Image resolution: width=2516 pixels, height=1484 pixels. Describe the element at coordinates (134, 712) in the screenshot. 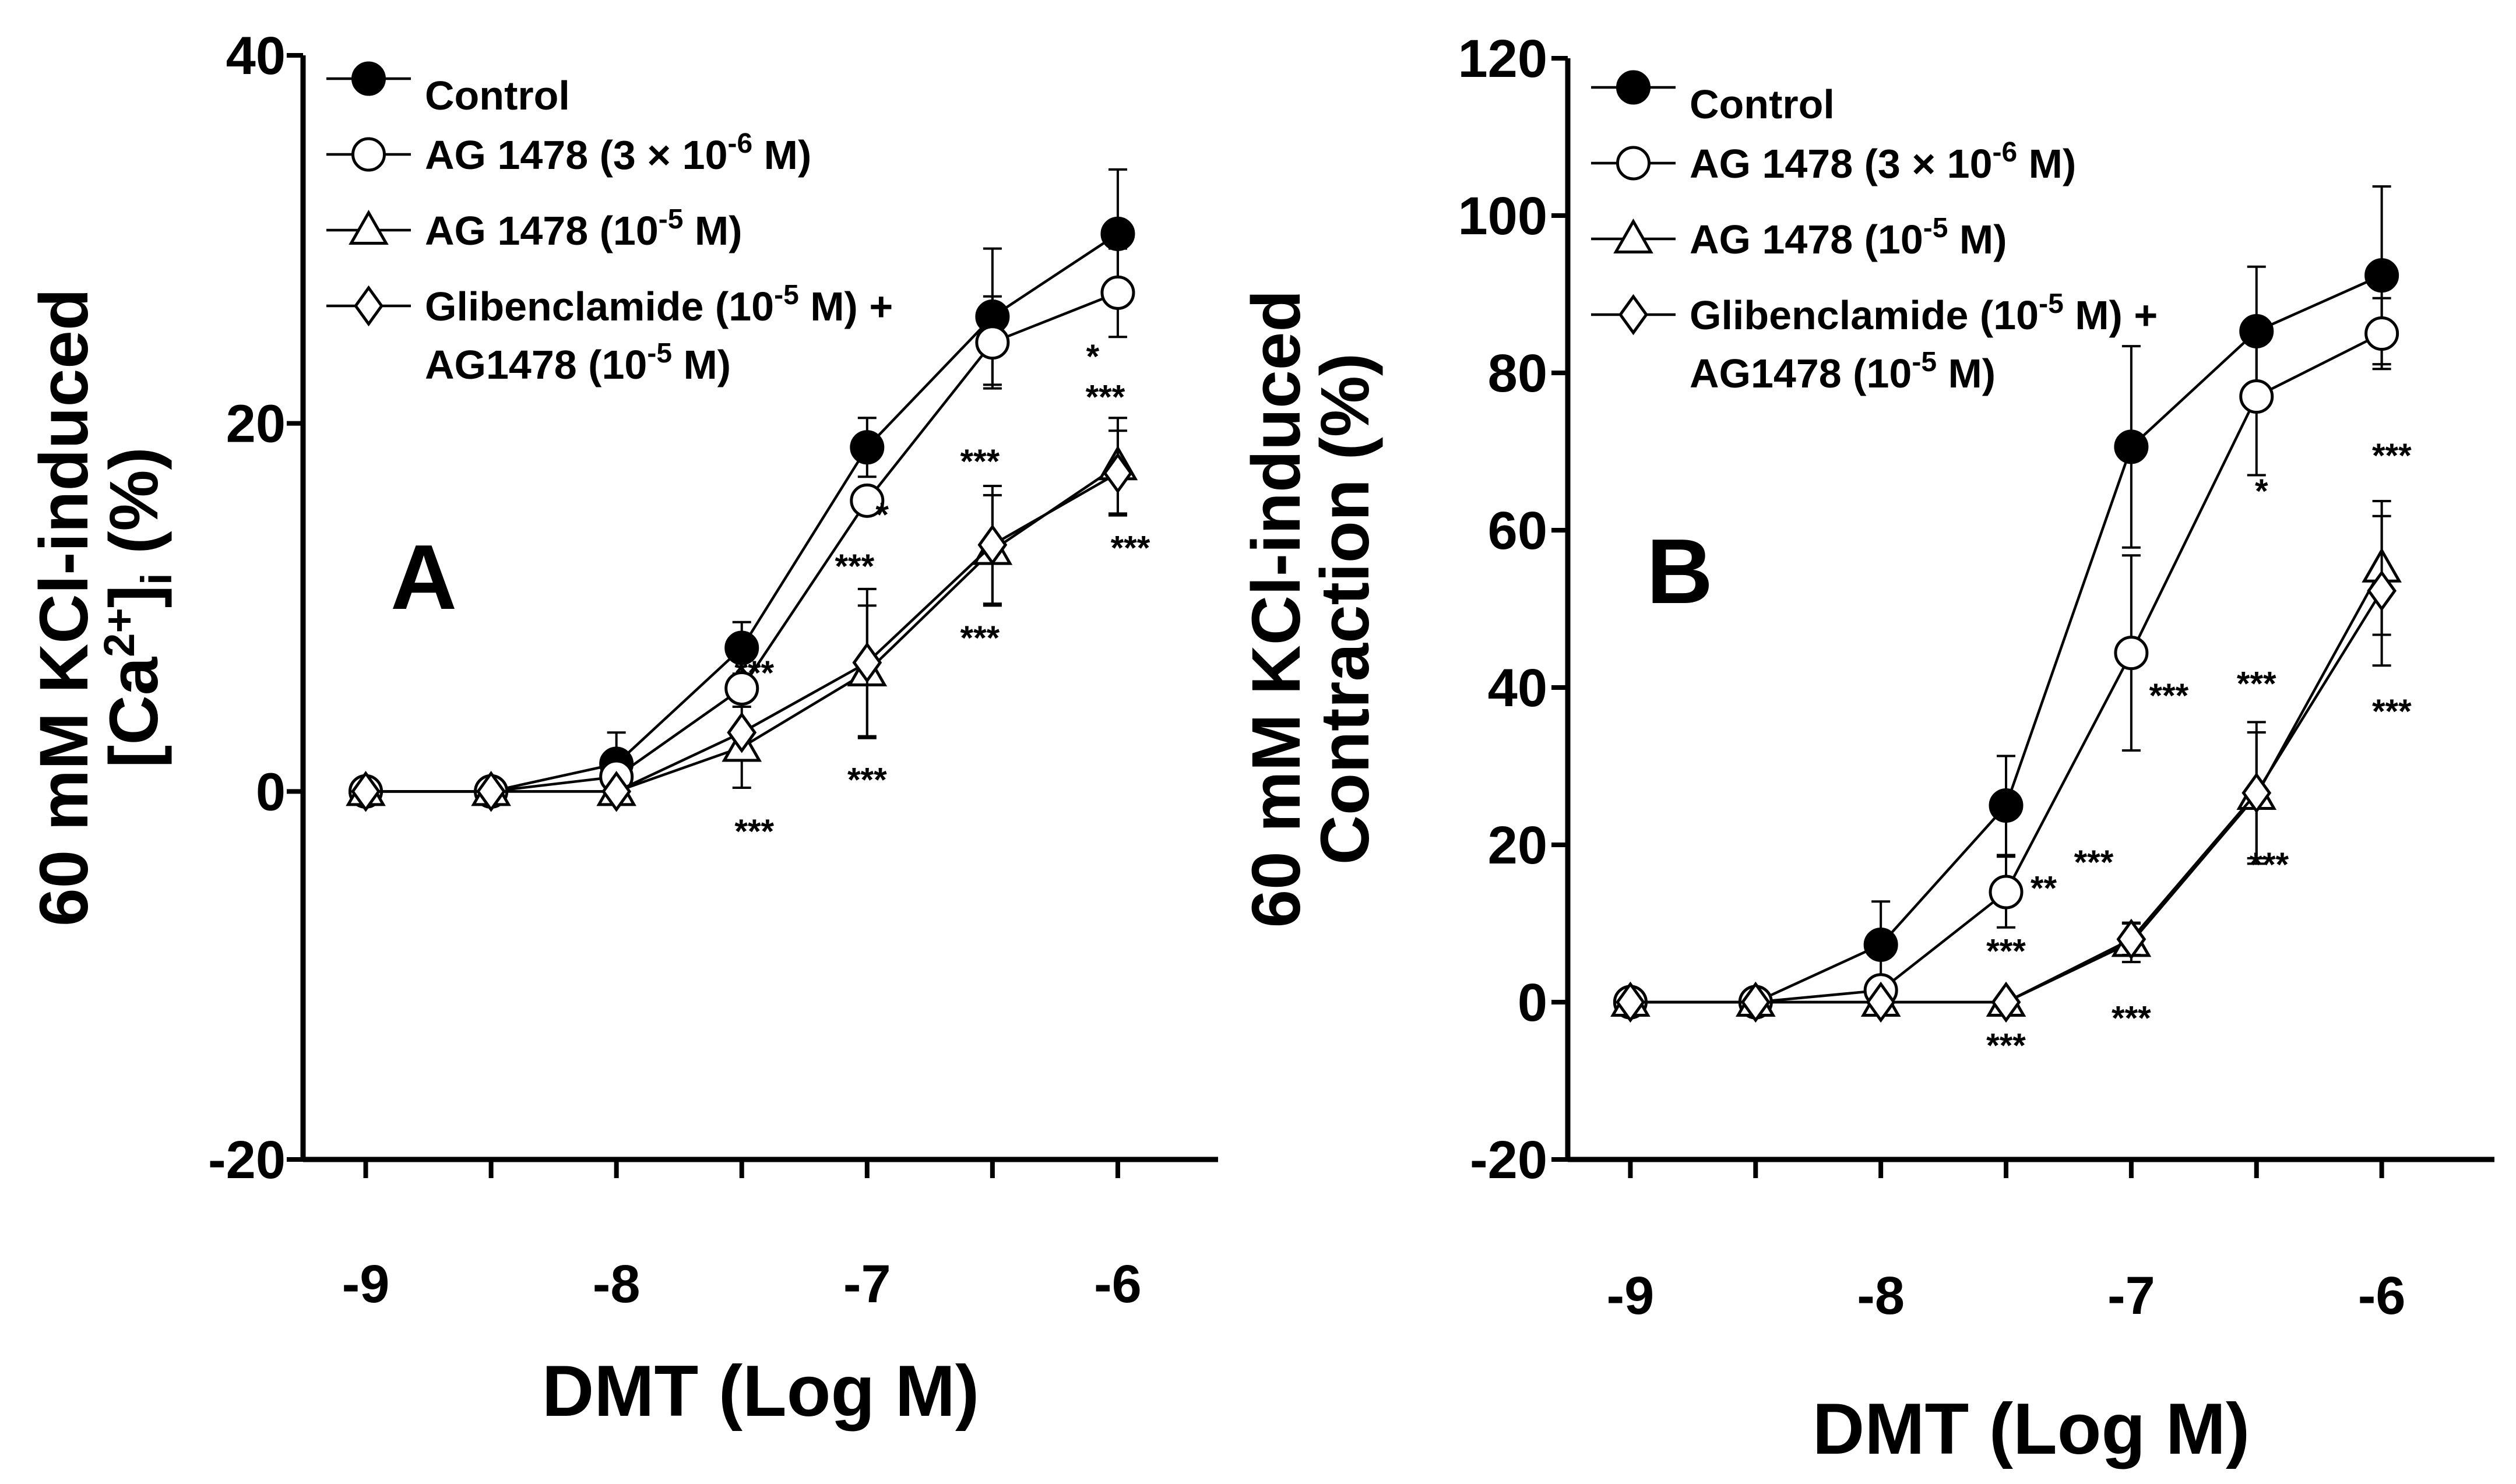

I see `y-label-part: [Ca` at that location.